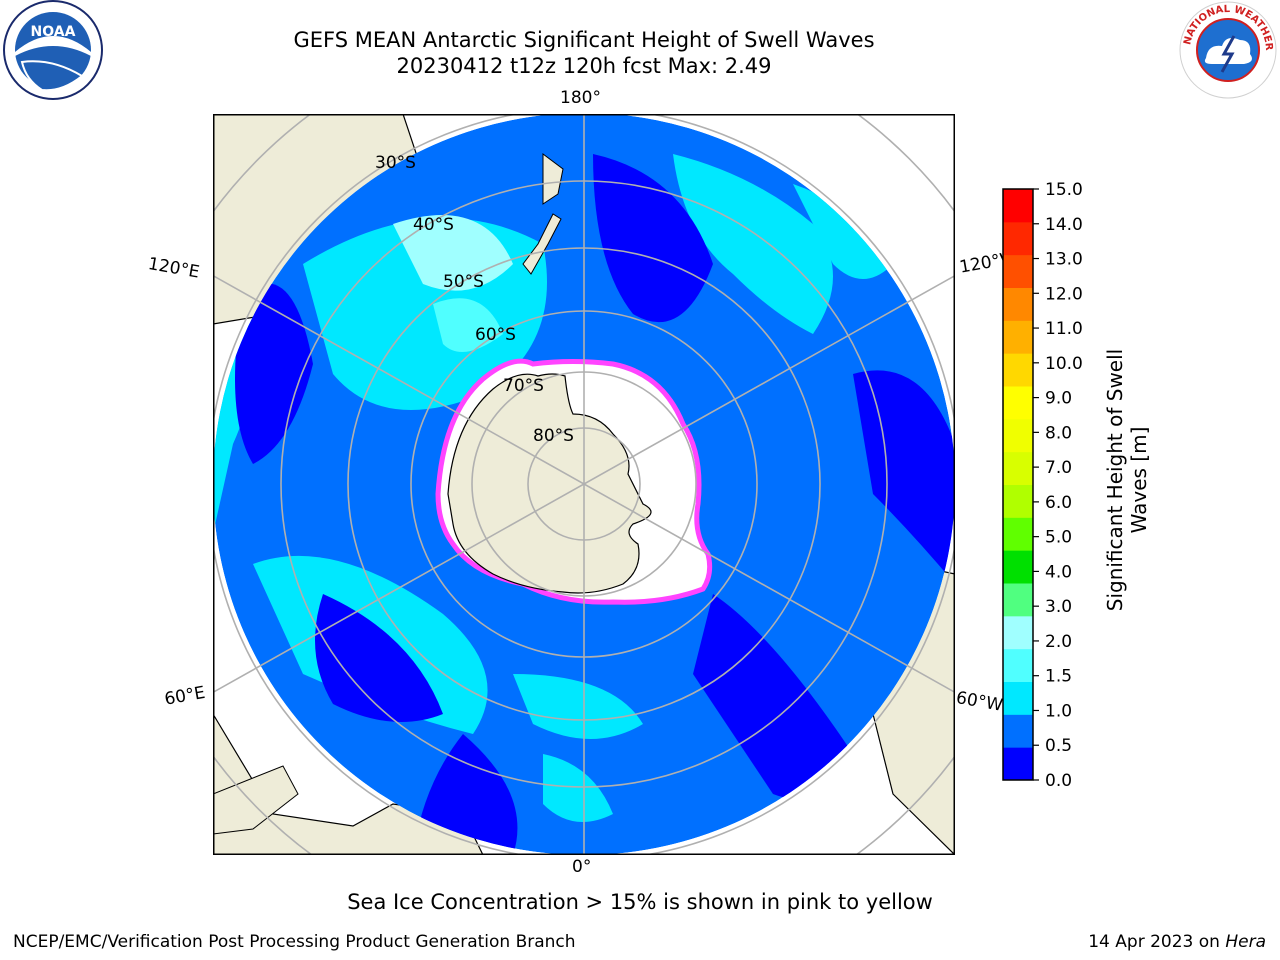  What do you see at coordinates (463, 282) in the screenshot?
I see `lat-label-50s: 50°S` at bounding box center [463, 282].